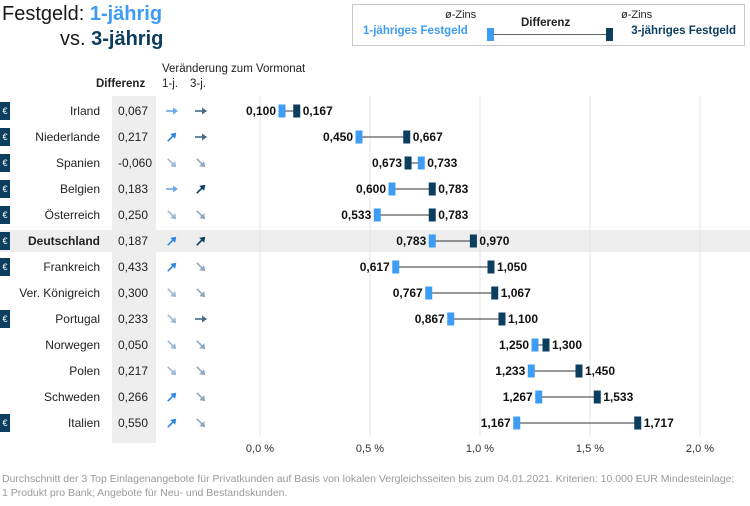 The image size is (750, 506). I want to click on difference-value: 0,050, so click(133, 345).